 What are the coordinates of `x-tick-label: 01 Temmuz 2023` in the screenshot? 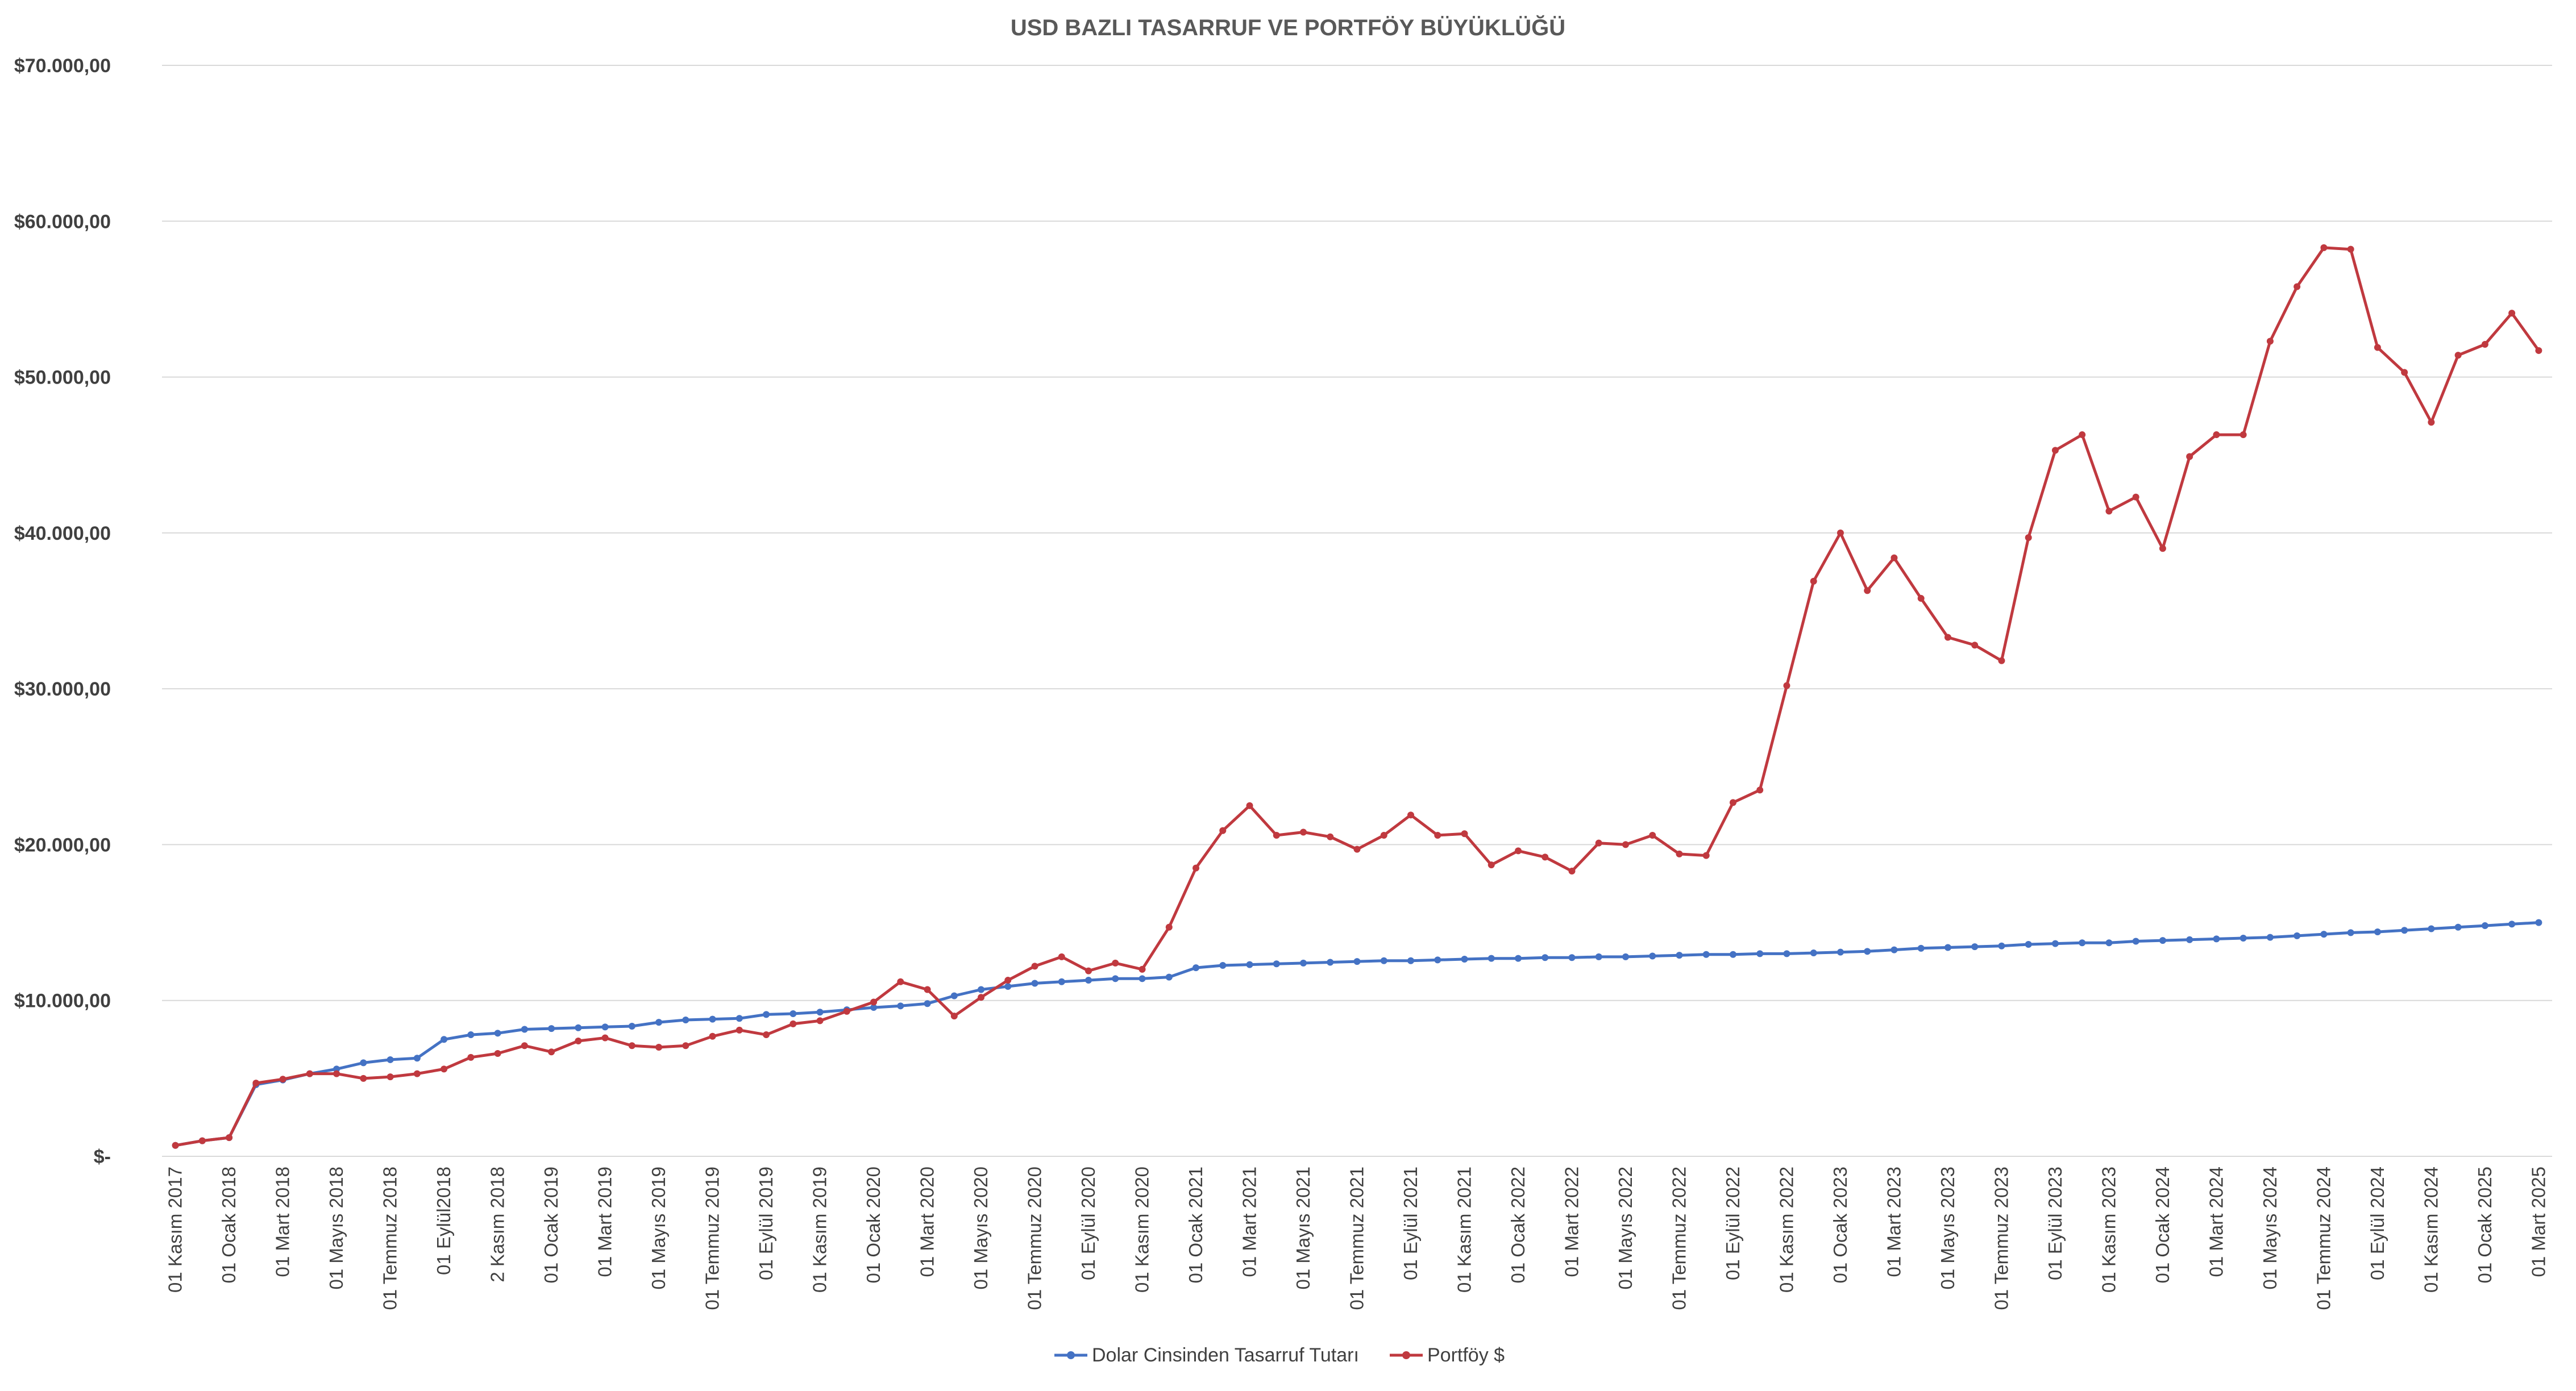 It's located at (2002, 1238).